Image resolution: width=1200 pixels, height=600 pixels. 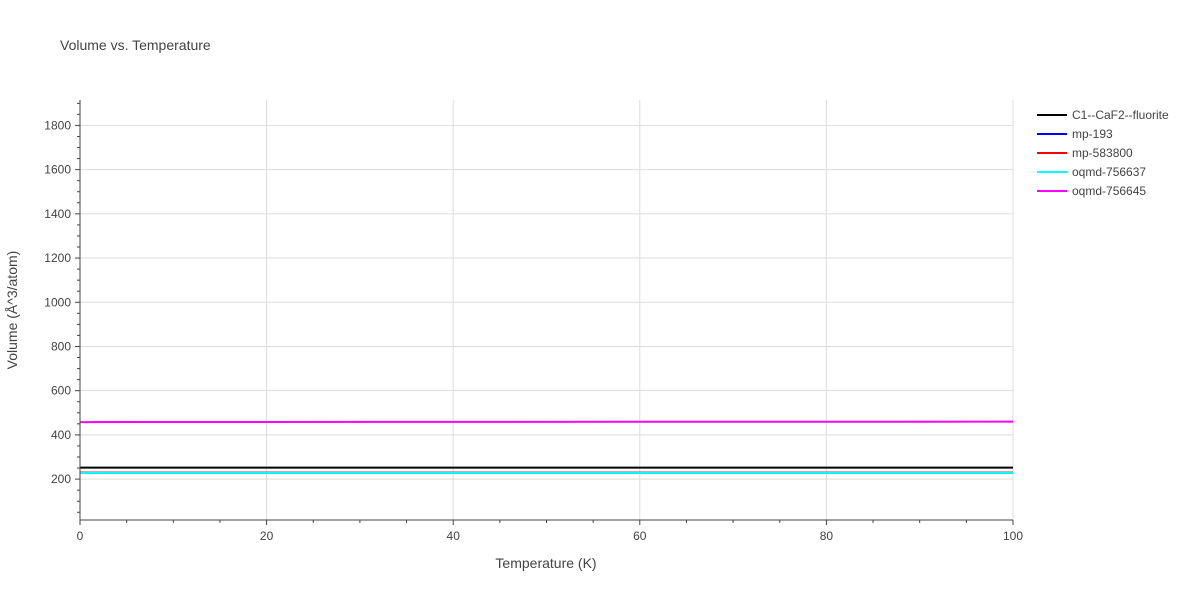 What do you see at coordinates (546, 447) in the screenshot?
I see `series-layer` at bounding box center [546, 447].